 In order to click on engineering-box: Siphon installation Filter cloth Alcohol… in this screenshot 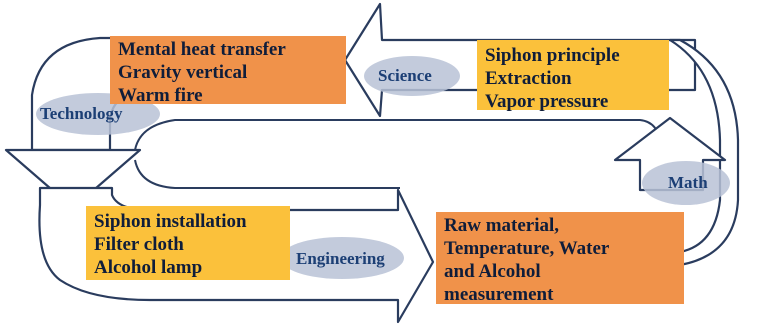, I will do `click(188, 243)`.